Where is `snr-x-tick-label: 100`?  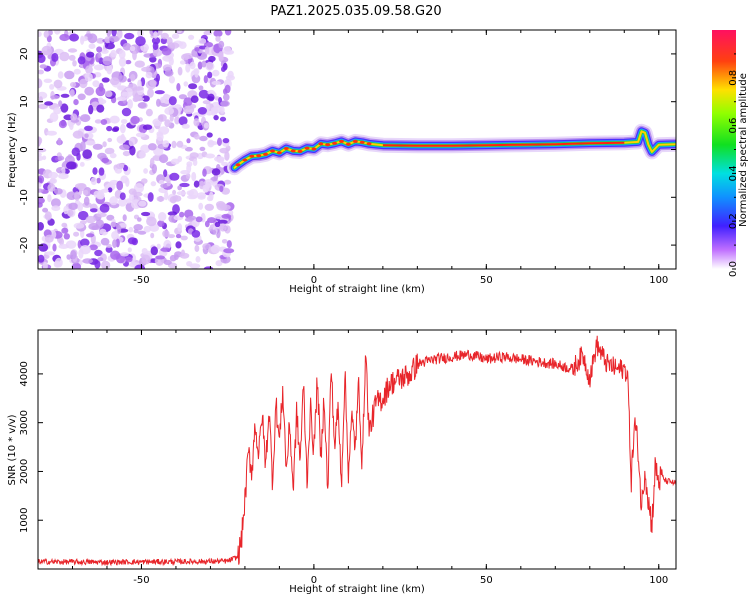
snr-x-tick-label: 100 is located at coordinates (658, 580).